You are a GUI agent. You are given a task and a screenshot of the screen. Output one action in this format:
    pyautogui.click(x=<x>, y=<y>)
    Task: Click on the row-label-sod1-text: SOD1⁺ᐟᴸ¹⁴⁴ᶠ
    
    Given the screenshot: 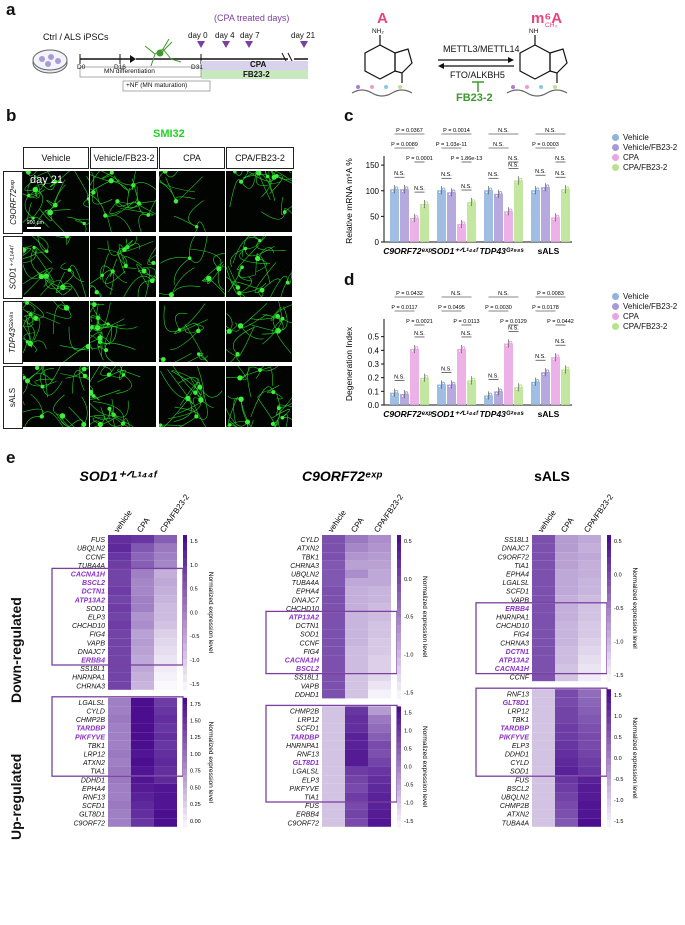 What is the action you would take?
    pyautogui.click(x=13, y=267)
    